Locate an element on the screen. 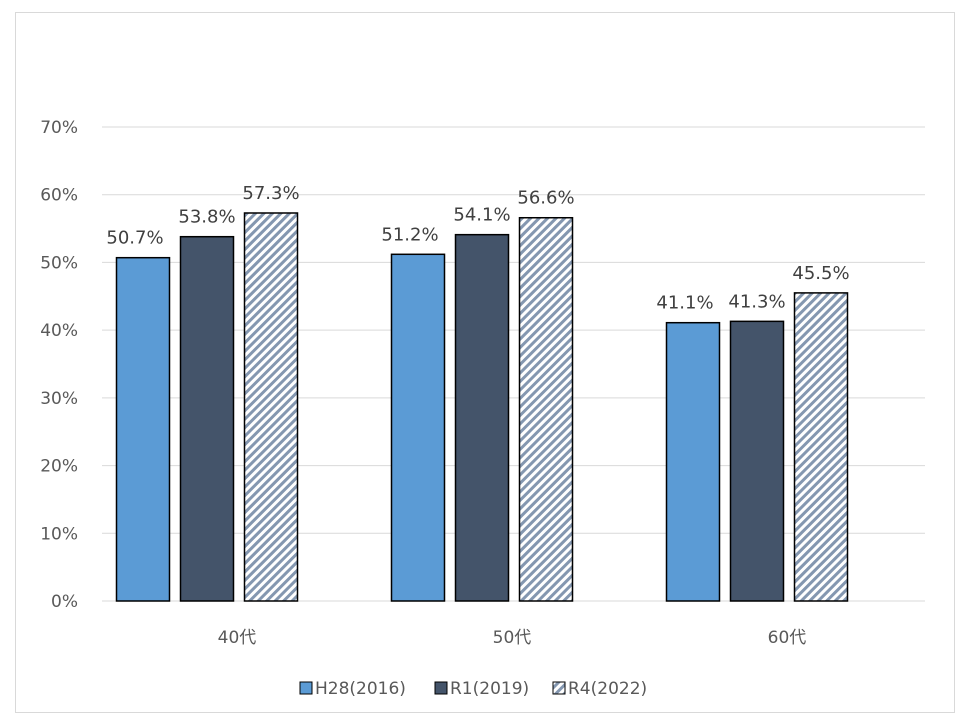 The width and height of the screenshot is (957, 715). data-label: 41.1% is located at coordinates (684, 303).